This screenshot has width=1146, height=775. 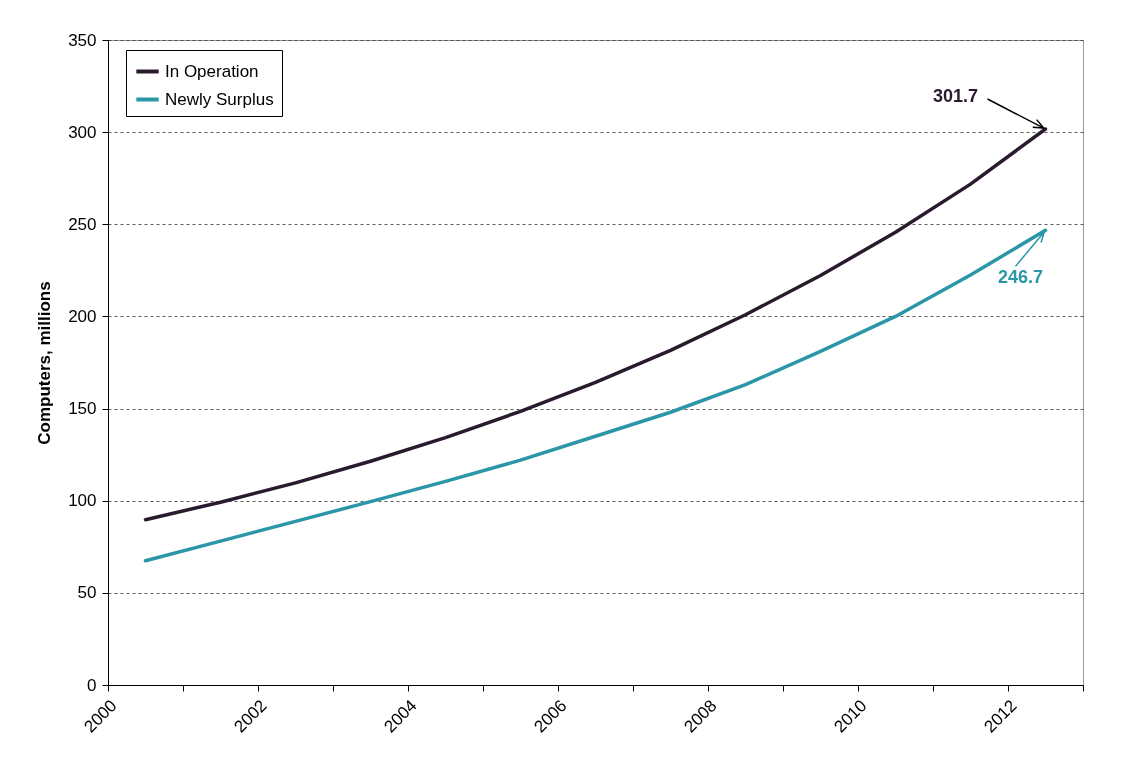 What do you see at coordinates (87, 593) in the screenshot?
I see `y-tick-label: 50` at bounding box center [87, 593].